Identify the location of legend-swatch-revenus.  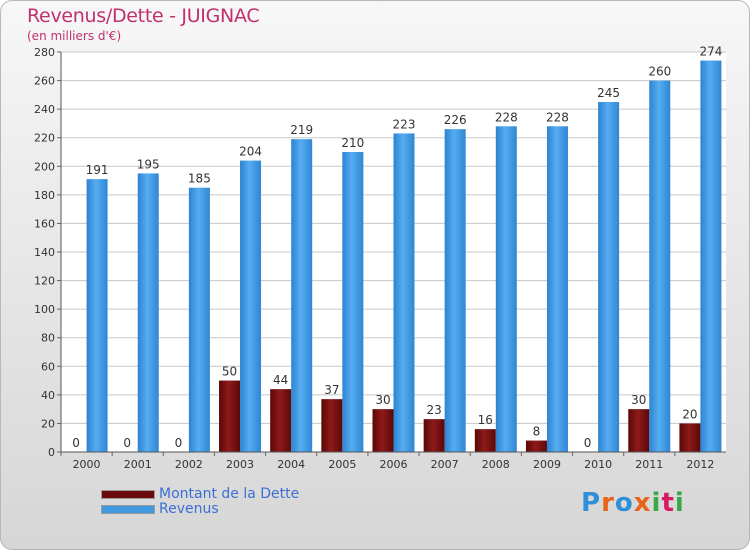
(128, 509).